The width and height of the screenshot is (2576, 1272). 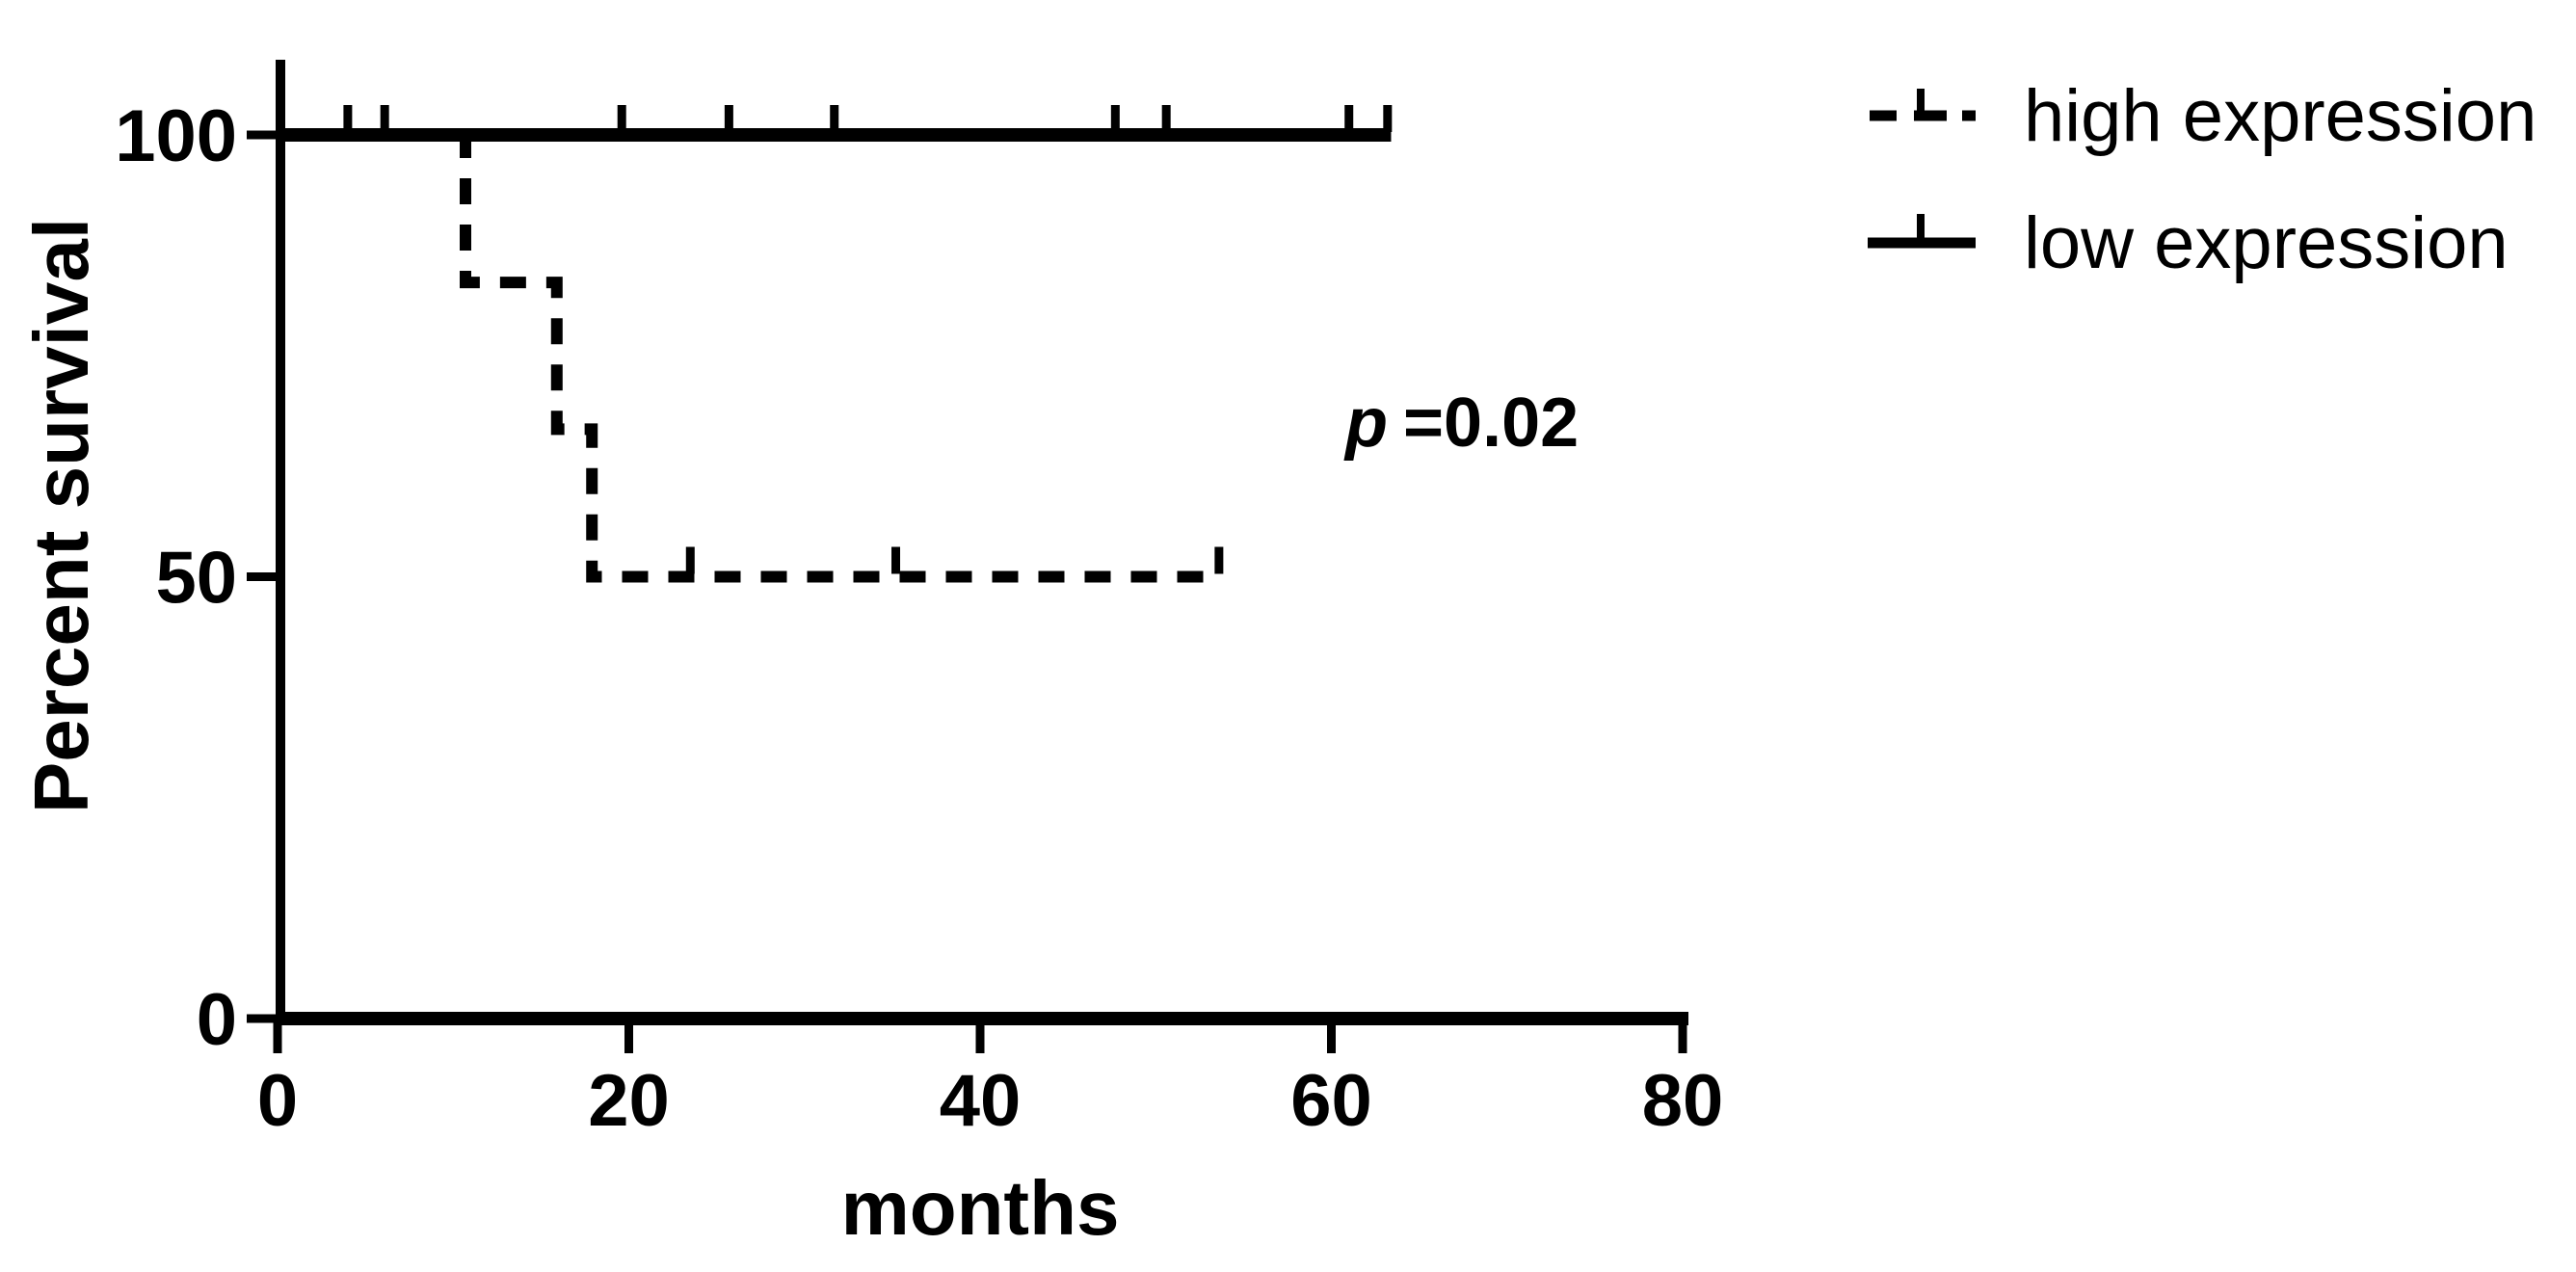 I want to click on p-value-annotation: p =0.02, so click(x=1462, y=423).